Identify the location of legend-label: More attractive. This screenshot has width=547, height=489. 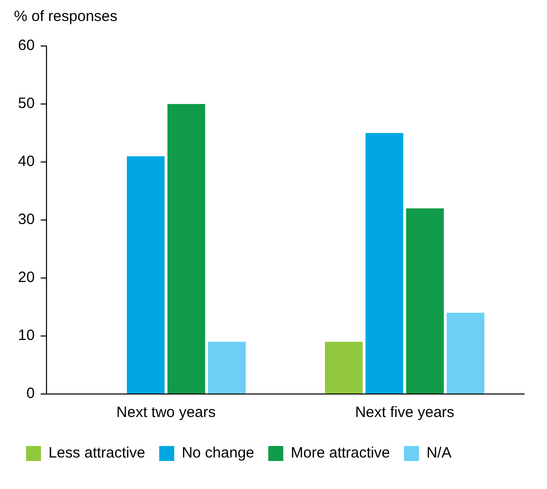
(340, 453).